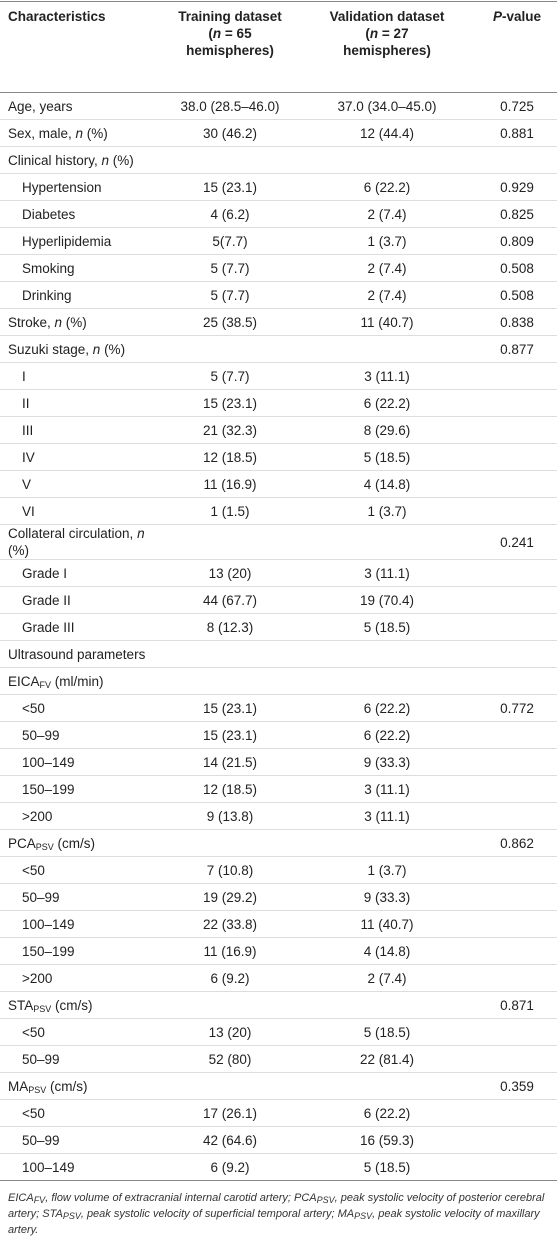  I want to click on sub-row: III 21 (32.3) 8 (29.6), so click(278, 430).